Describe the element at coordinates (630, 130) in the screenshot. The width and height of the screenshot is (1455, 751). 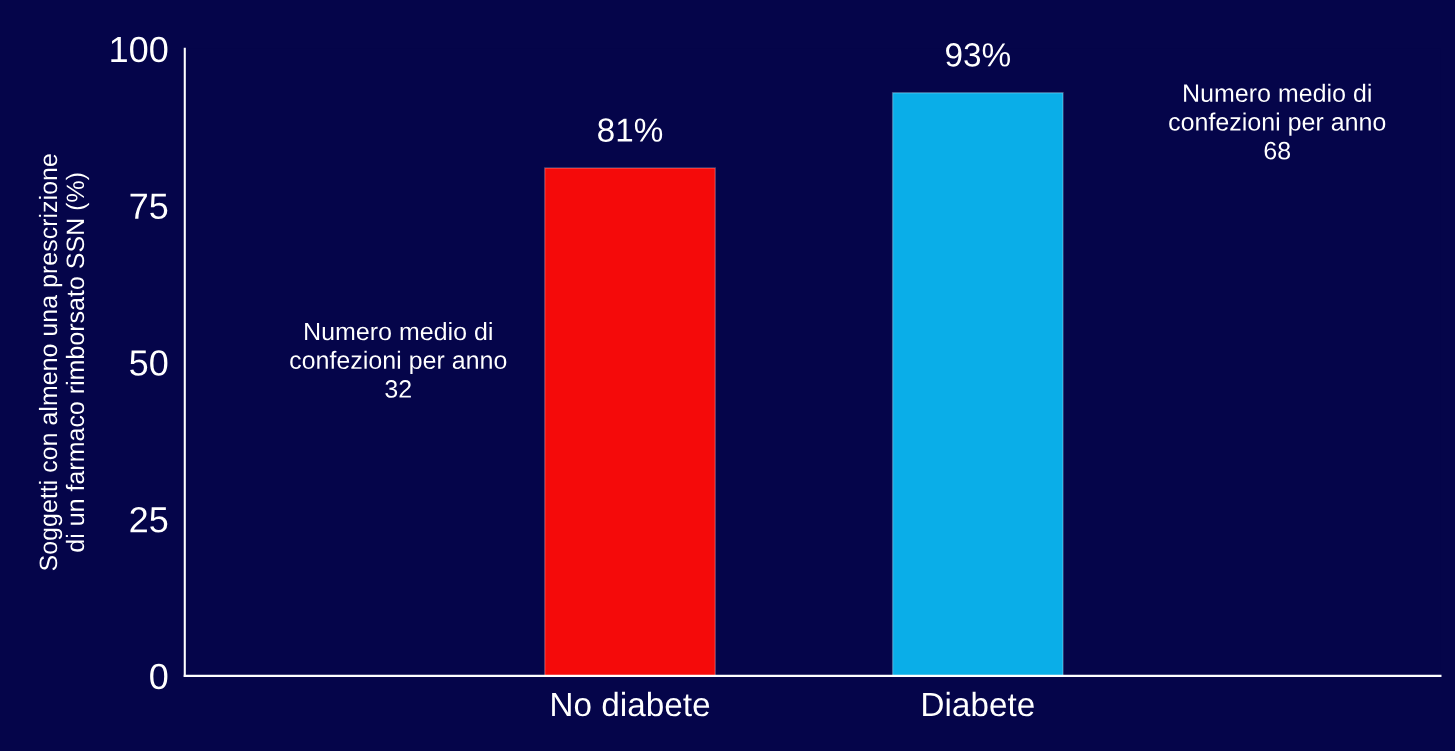
I see `data-label: 81%` at that location.